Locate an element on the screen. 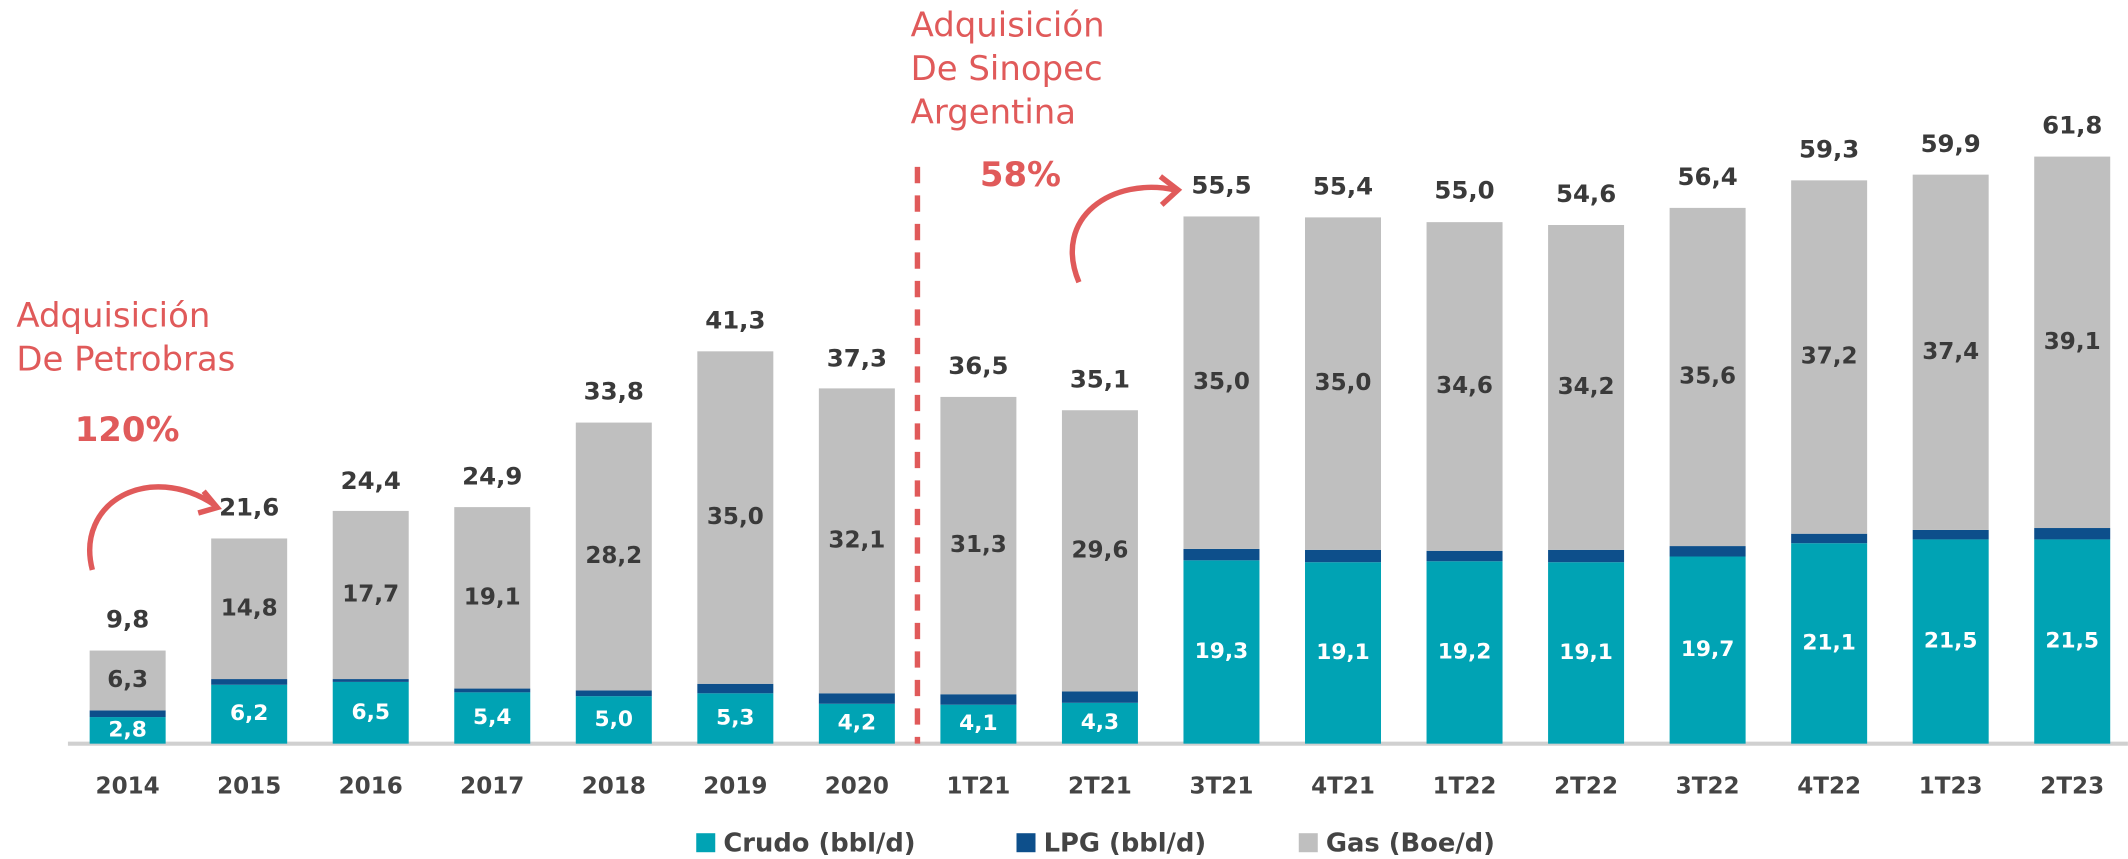  total-label: 33,8 is located at coordinates (614, 391).